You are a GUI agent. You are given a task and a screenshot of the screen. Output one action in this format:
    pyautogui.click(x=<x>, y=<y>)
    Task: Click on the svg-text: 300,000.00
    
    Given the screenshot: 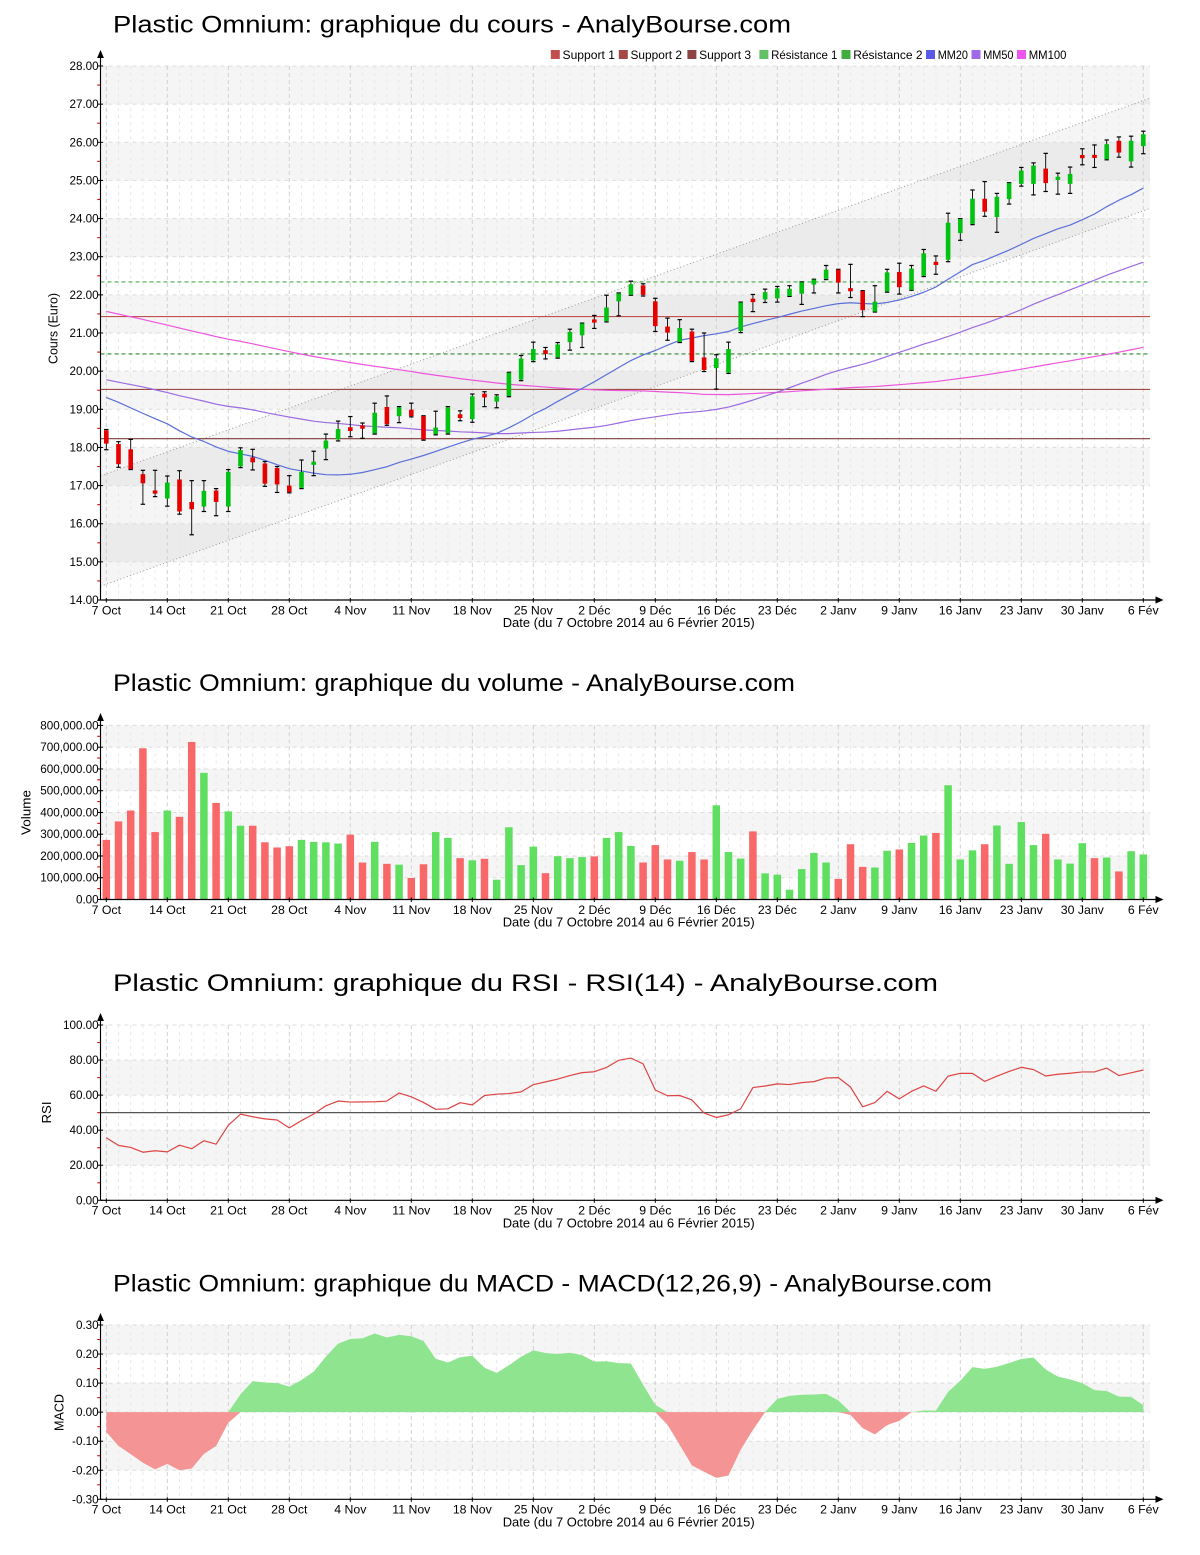 What is the action you would take?
    pyautogui.click(x=69, y=834)
    